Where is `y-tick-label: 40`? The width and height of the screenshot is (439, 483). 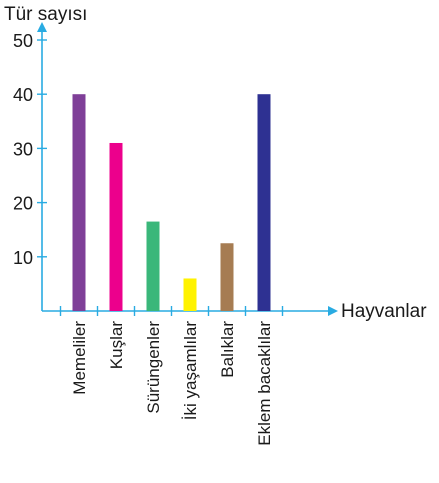
y-tick-label: 40 is located at coordinates (23, 95).